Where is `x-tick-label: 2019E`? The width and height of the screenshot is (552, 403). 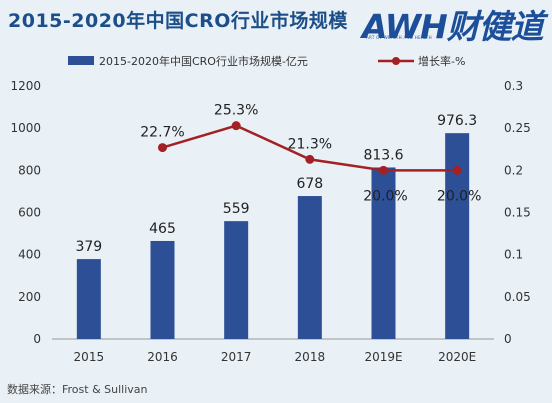 x-tick-label: 2019E is located at coordinates (383, 357).